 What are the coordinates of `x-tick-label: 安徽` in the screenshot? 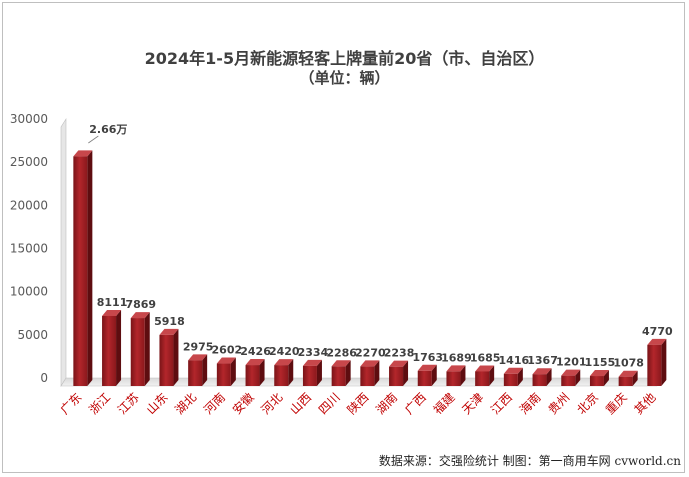 It's located at (243, 404).